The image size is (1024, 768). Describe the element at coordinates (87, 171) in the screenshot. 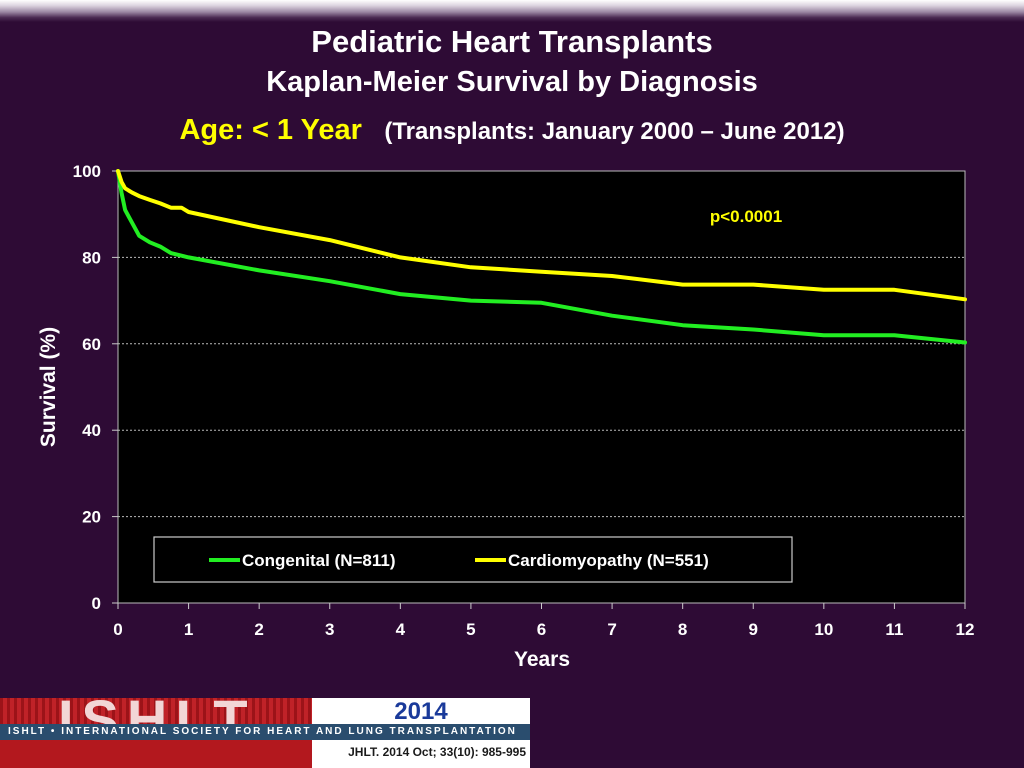

I see `y-tick-label: 100` at that location.